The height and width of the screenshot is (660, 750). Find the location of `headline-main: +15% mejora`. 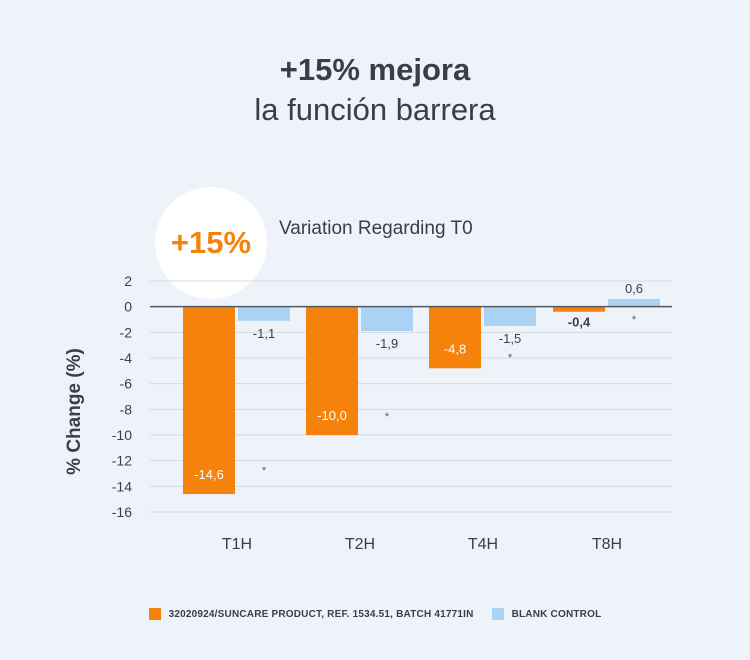

headline-main: +15% mejora is located at coordinates (375, 69).